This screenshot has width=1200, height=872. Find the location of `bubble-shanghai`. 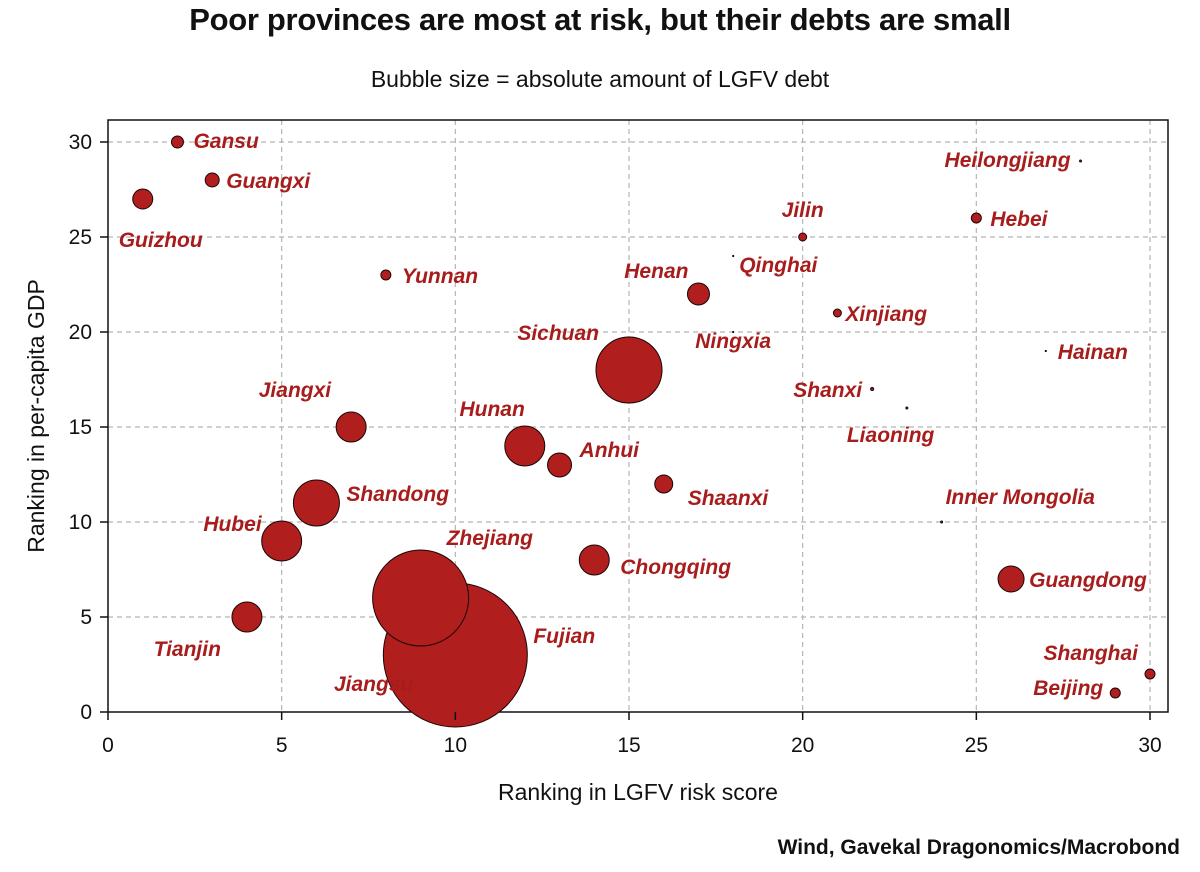

bubble-shanghai is located at coordinates (1150, 674).